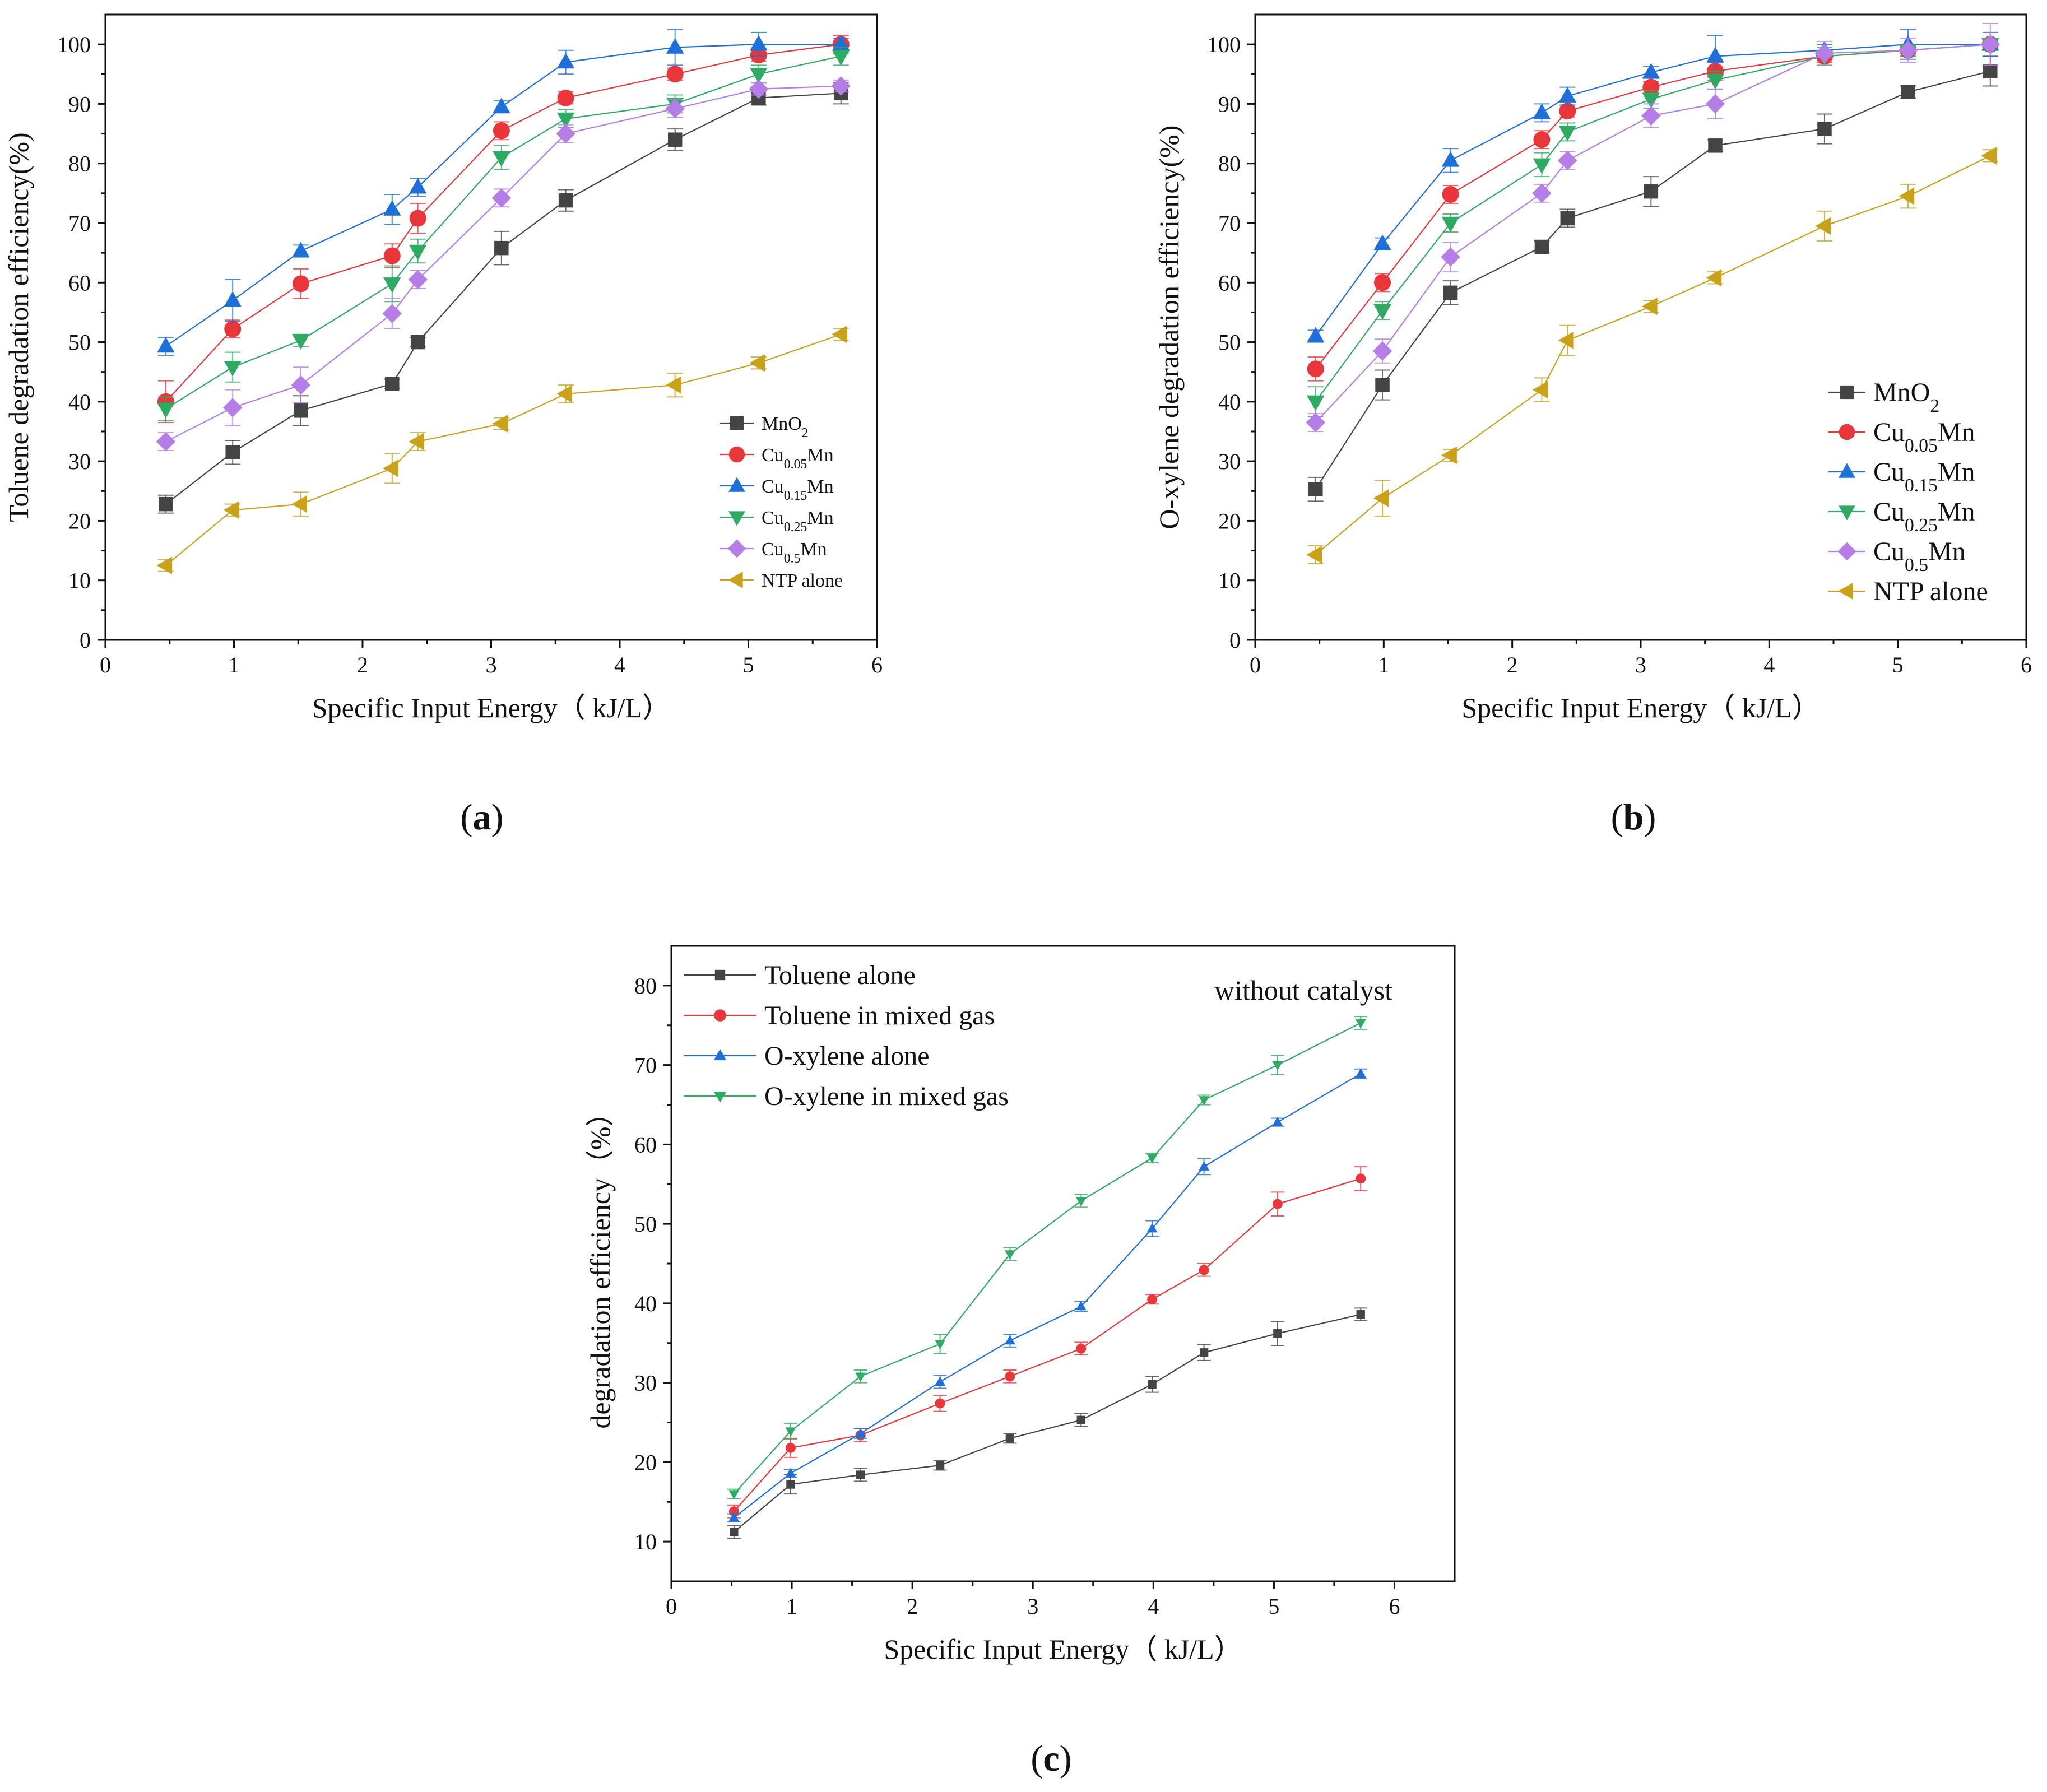 The height and width of the screenshot is (1792, 2047). I want to click on series-toluene-alone, so click(1047, 1423).